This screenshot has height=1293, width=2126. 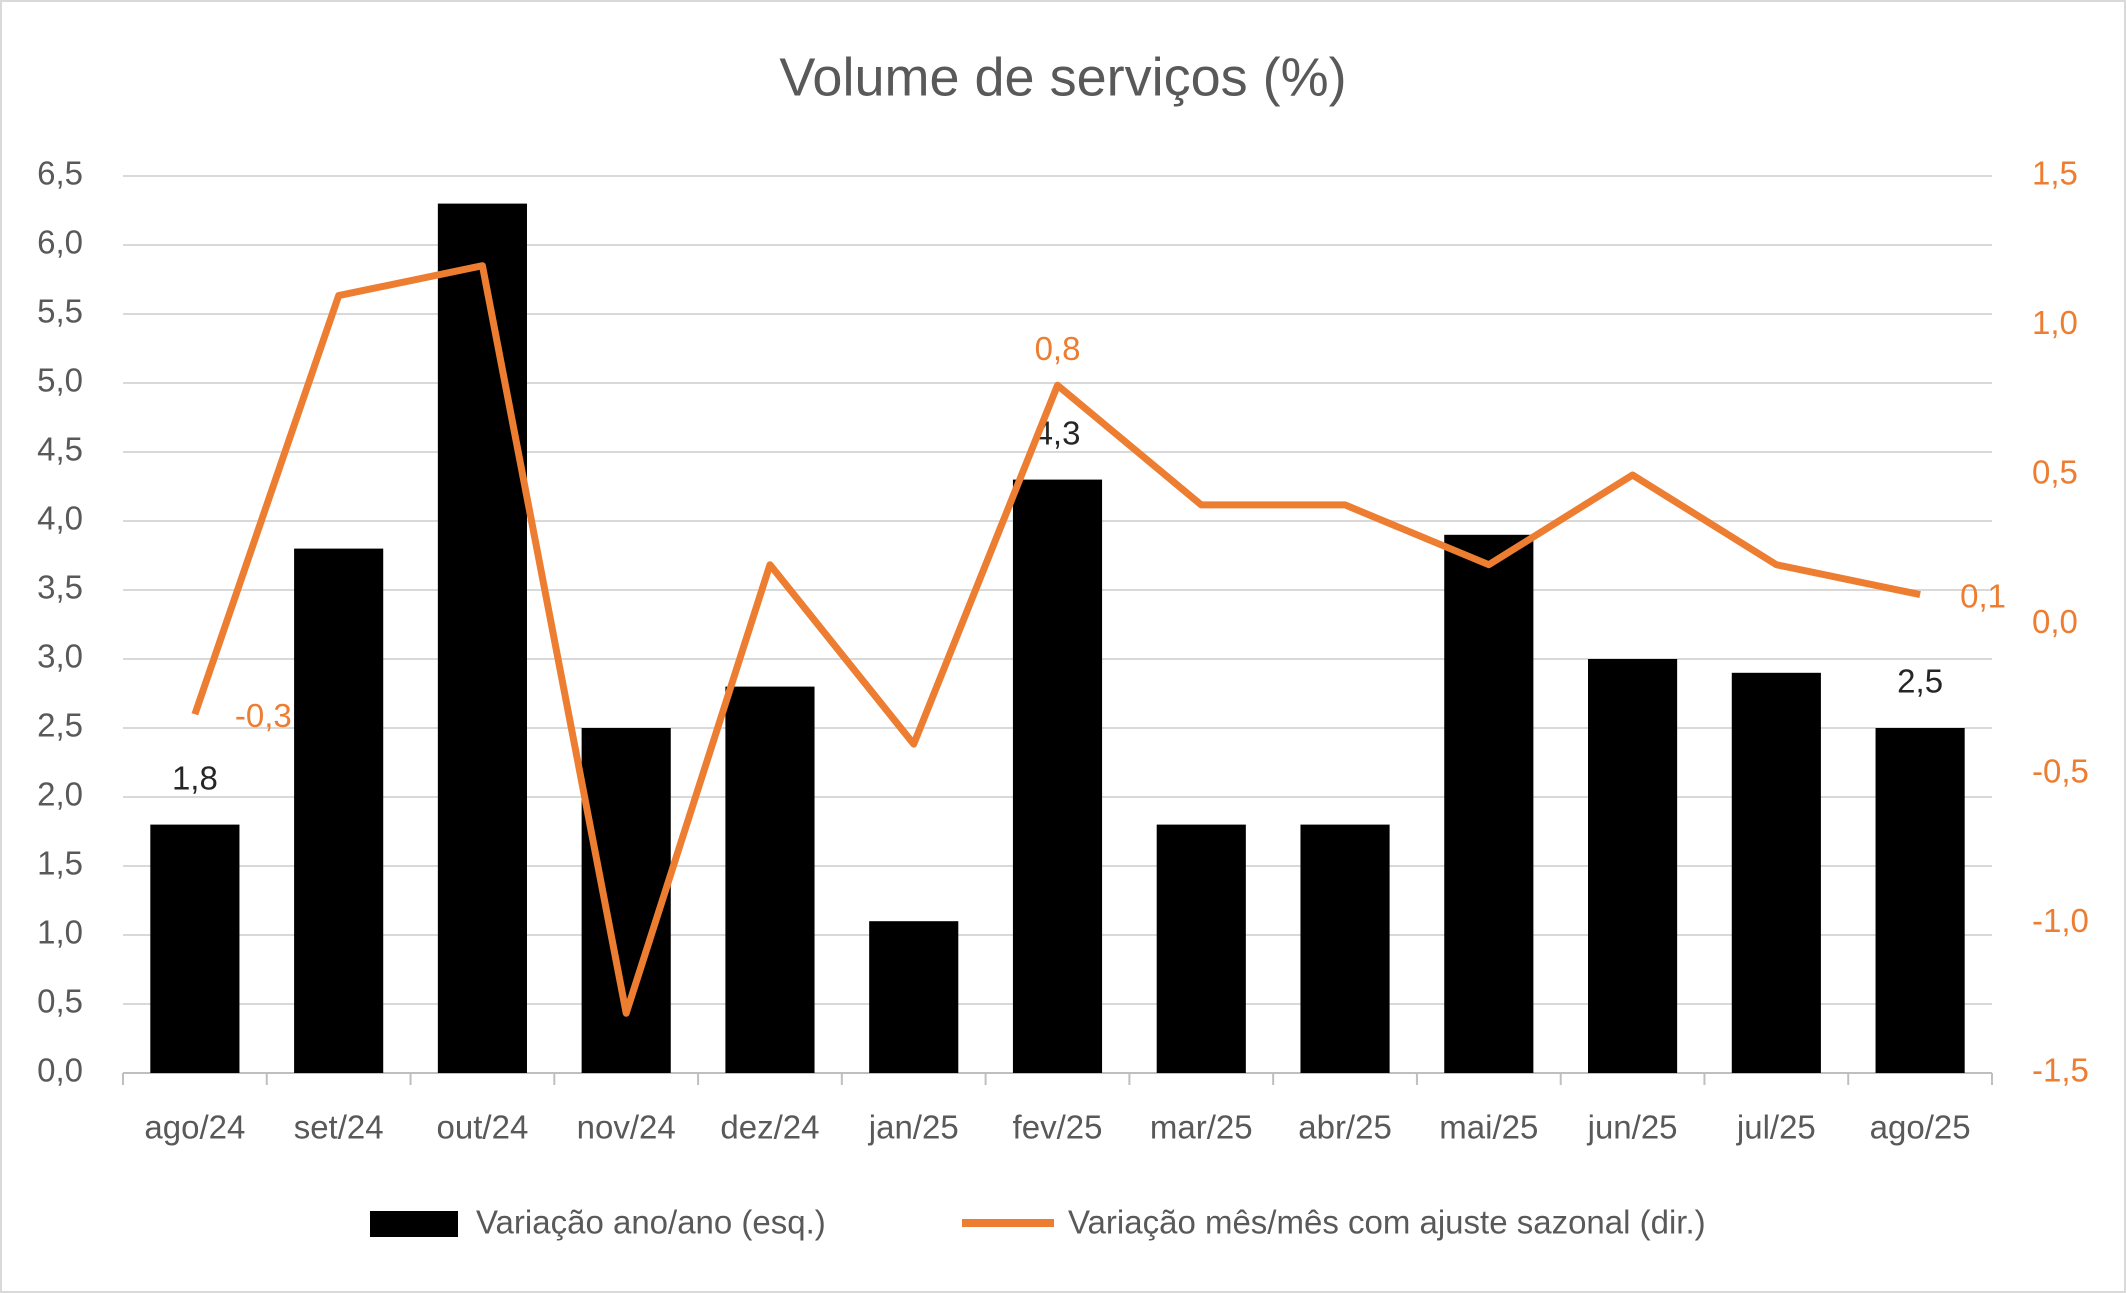 I want to click on x-tick-label: mar/25, so click(x=1201, y=1127).